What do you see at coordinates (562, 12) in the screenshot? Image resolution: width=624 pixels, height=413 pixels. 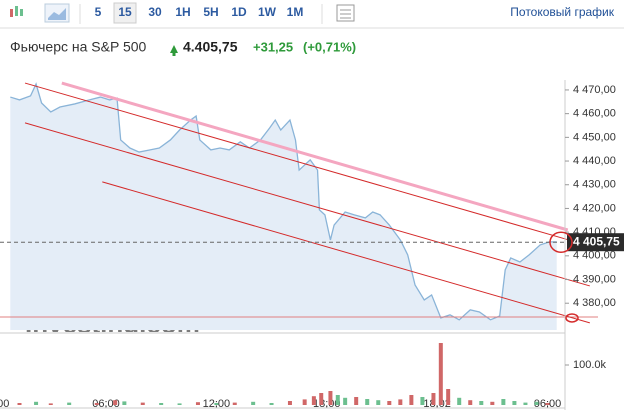 I see `stream-link: Потоковый график` at bounding box center [562, 12].